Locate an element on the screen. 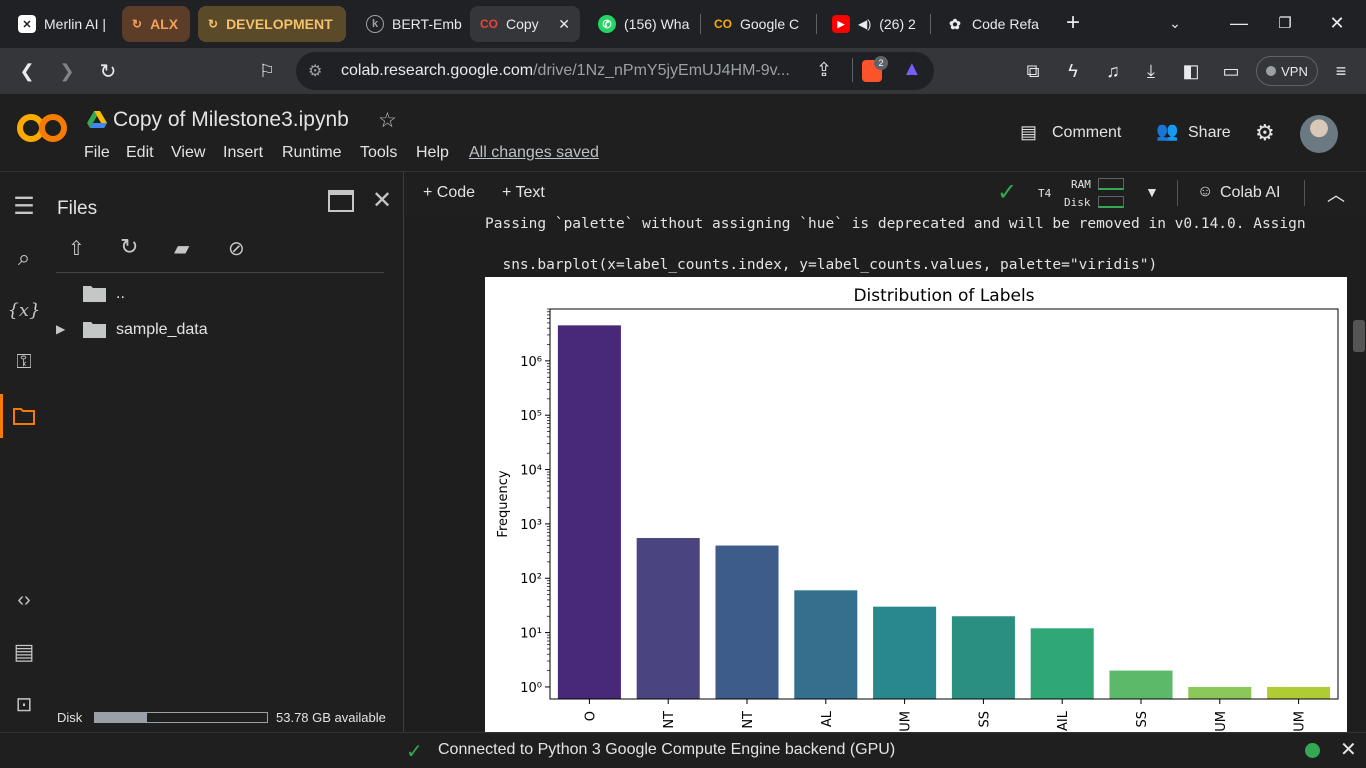  files-folder-icon is located at coordinates (24, 416).